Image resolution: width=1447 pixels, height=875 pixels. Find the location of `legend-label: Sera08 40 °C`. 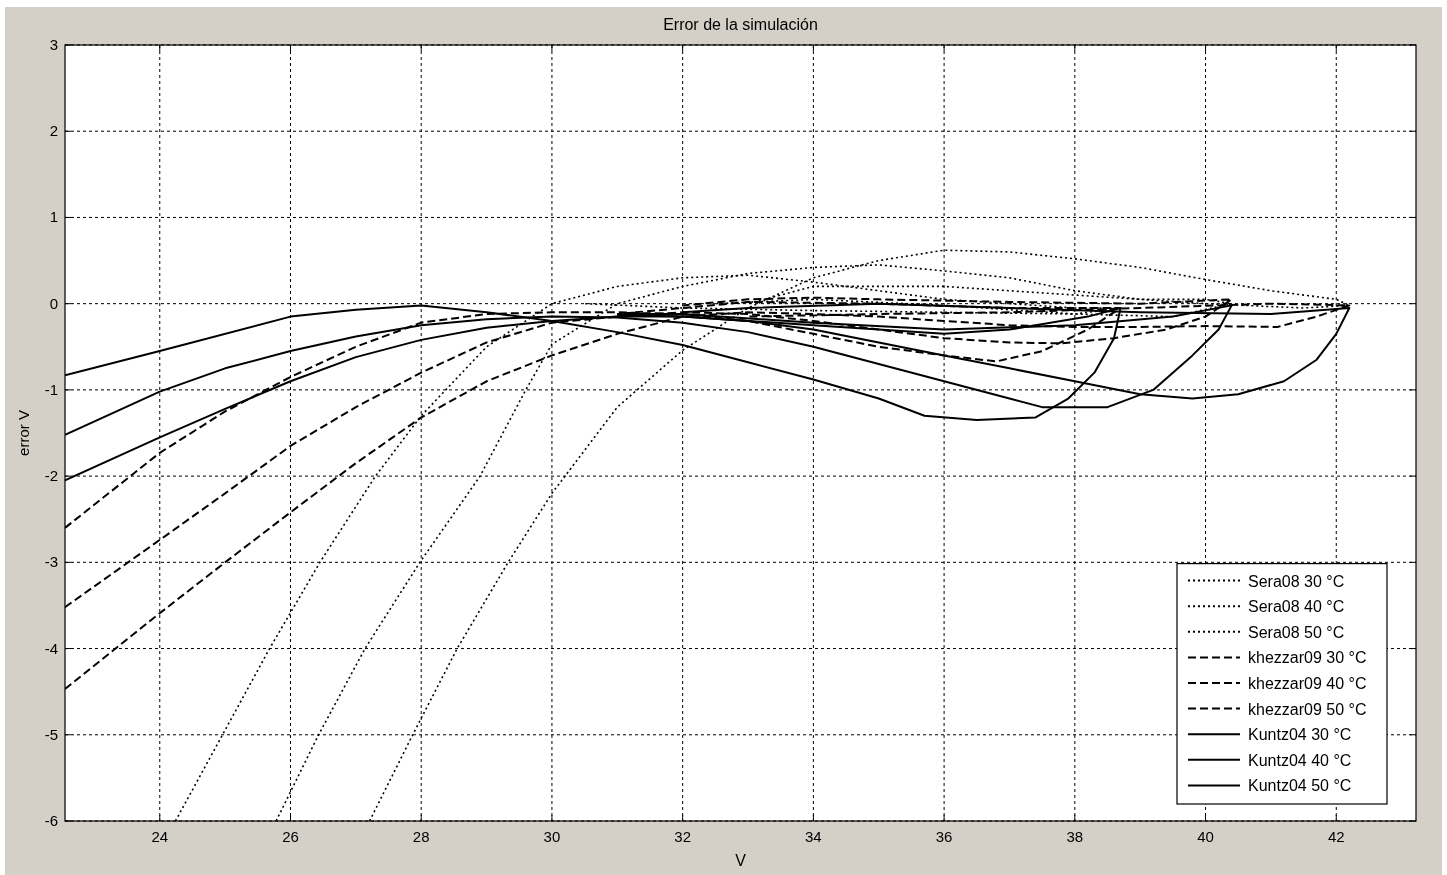

legend-label: Sera08 40 °C is located at coordinates (1296, 607).